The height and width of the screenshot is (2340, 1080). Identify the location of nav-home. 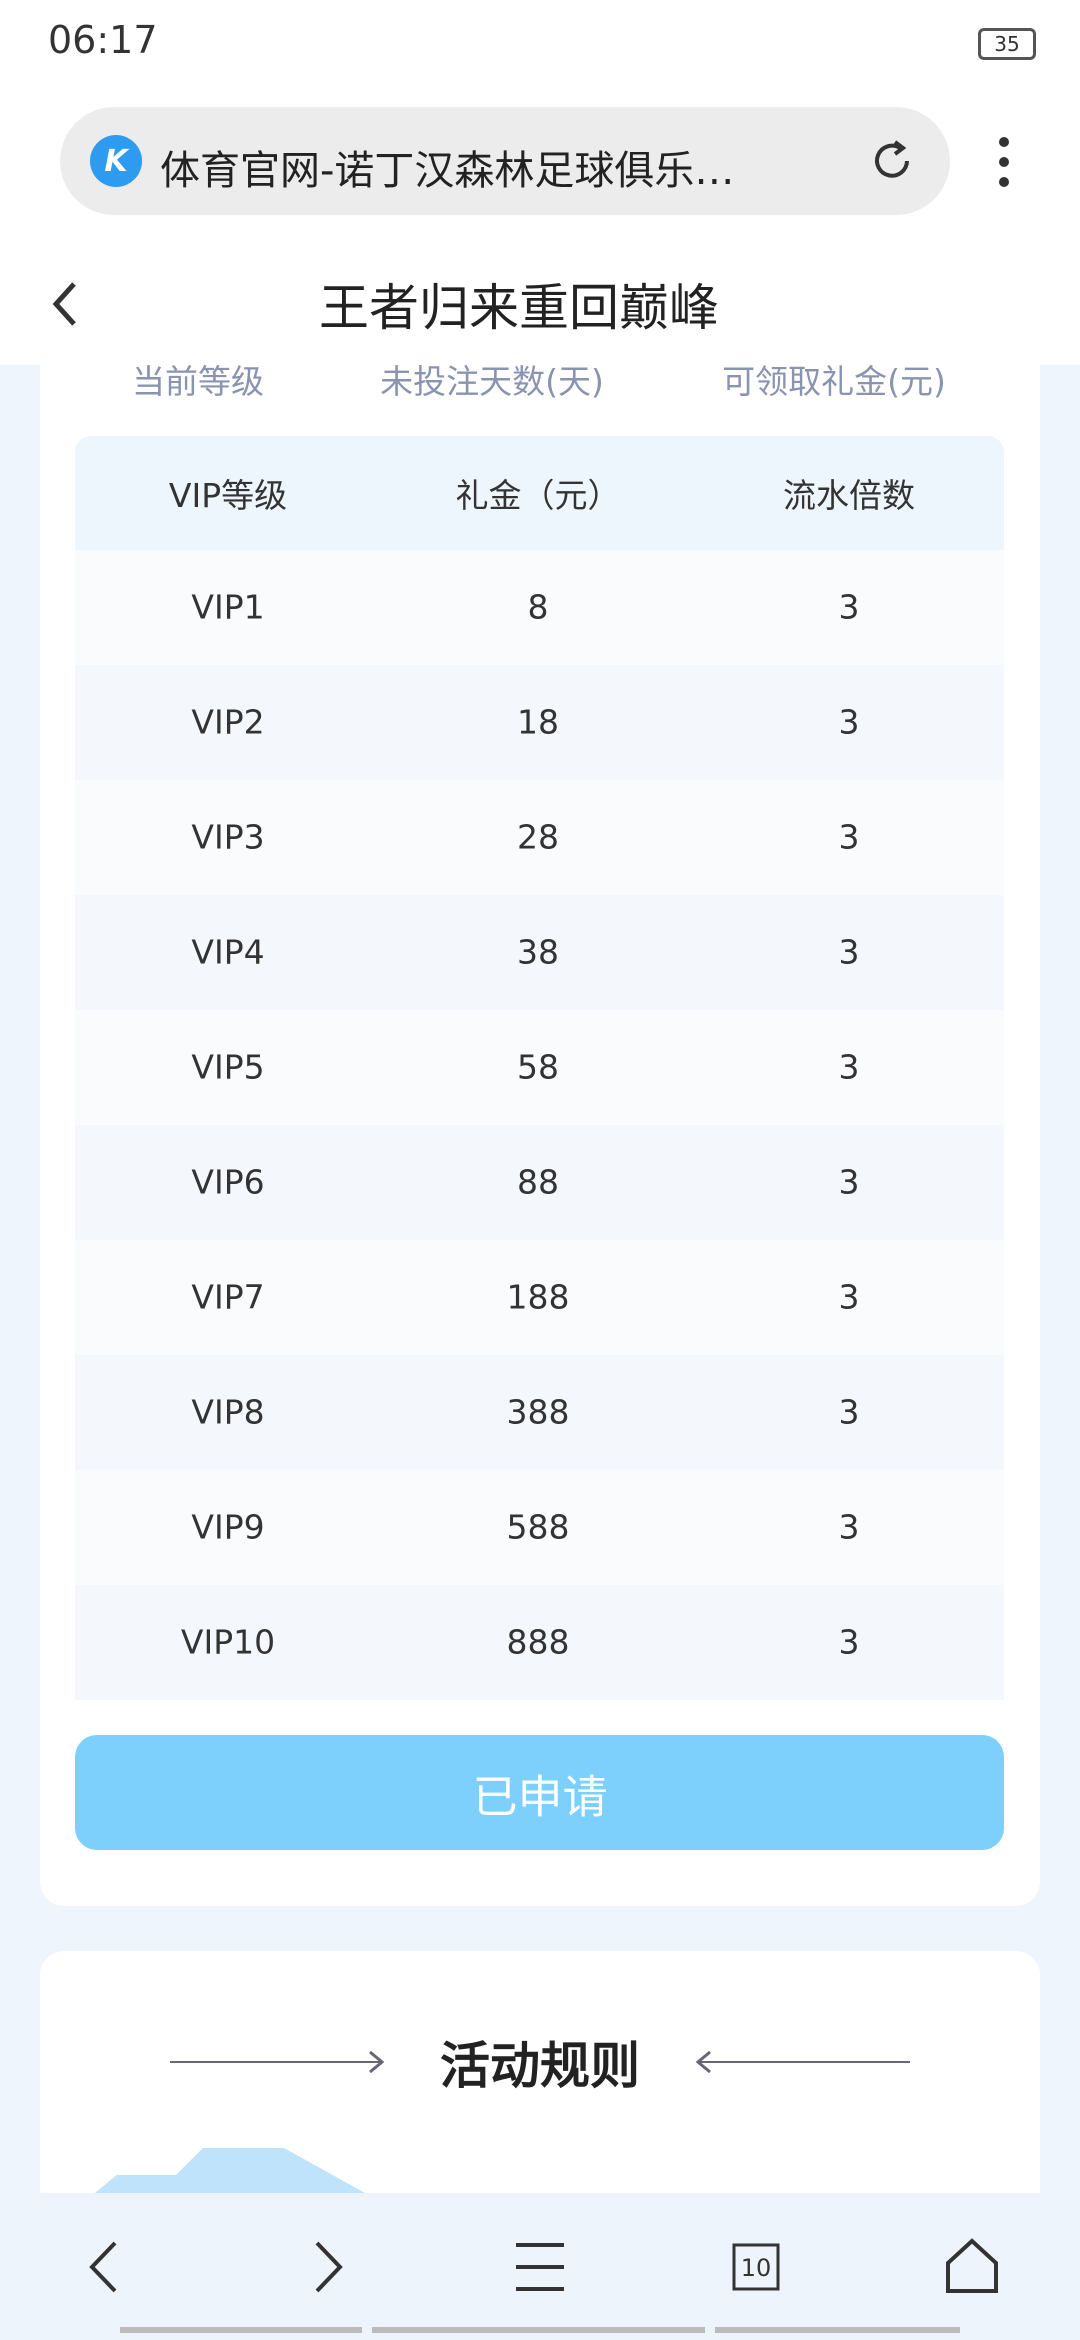
(972, 2265).